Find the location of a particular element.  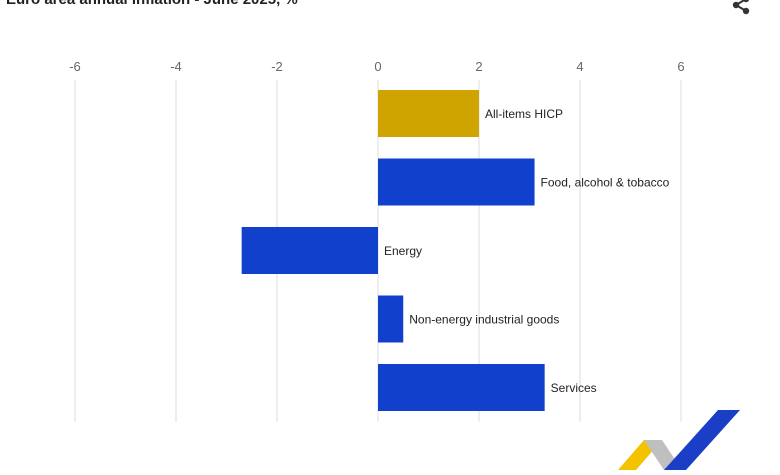

x-axis-ticks: -6 -4 -2 0 2 4 6 is located at coordinates (376, 66).